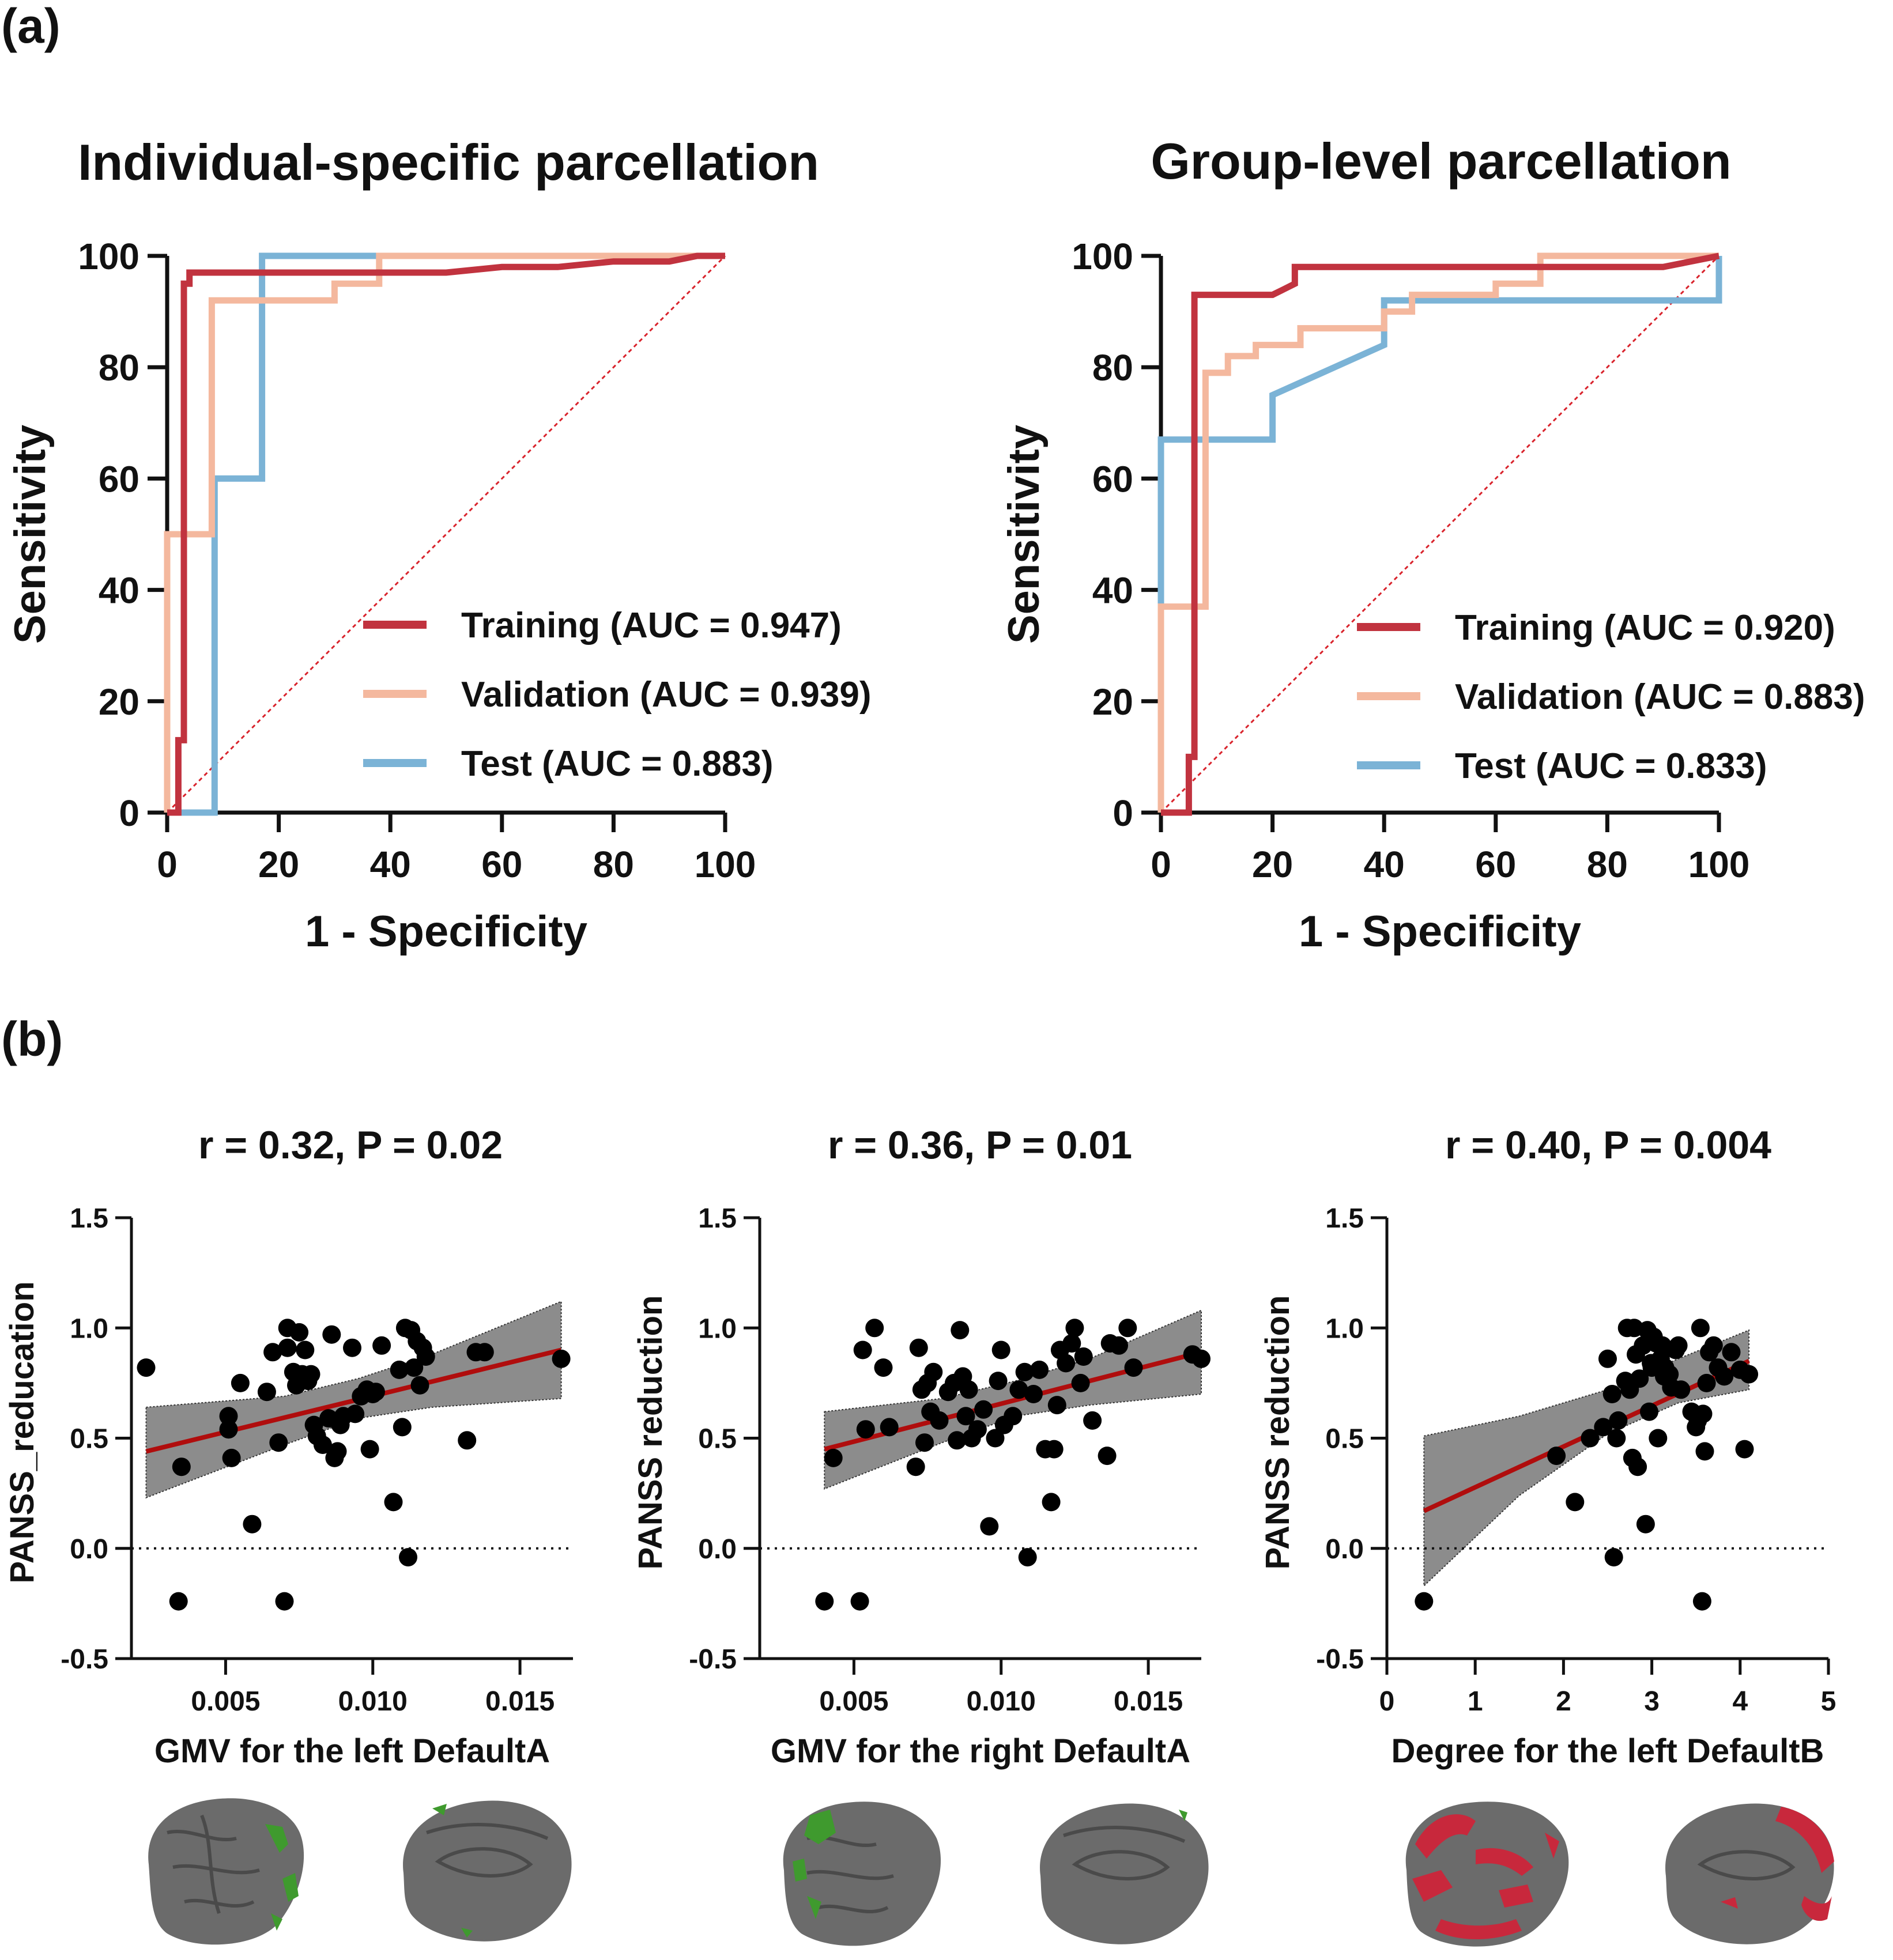  Describe the element at coordinates (487, 1871) in the screenshot. I see `brain-image-left-defaulta-medial` at that location.